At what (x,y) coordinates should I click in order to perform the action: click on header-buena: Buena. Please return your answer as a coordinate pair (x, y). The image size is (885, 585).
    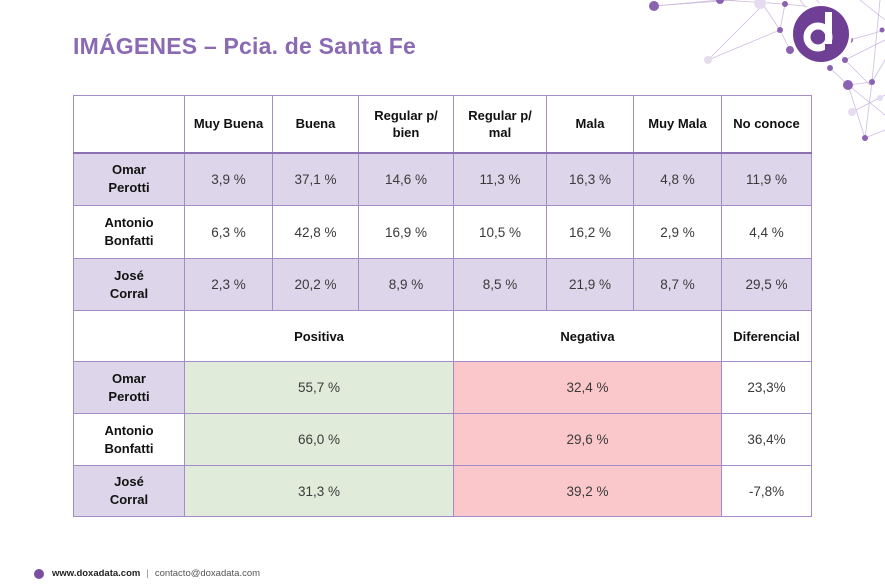
    Looking at the image, I should click on (315, 124).